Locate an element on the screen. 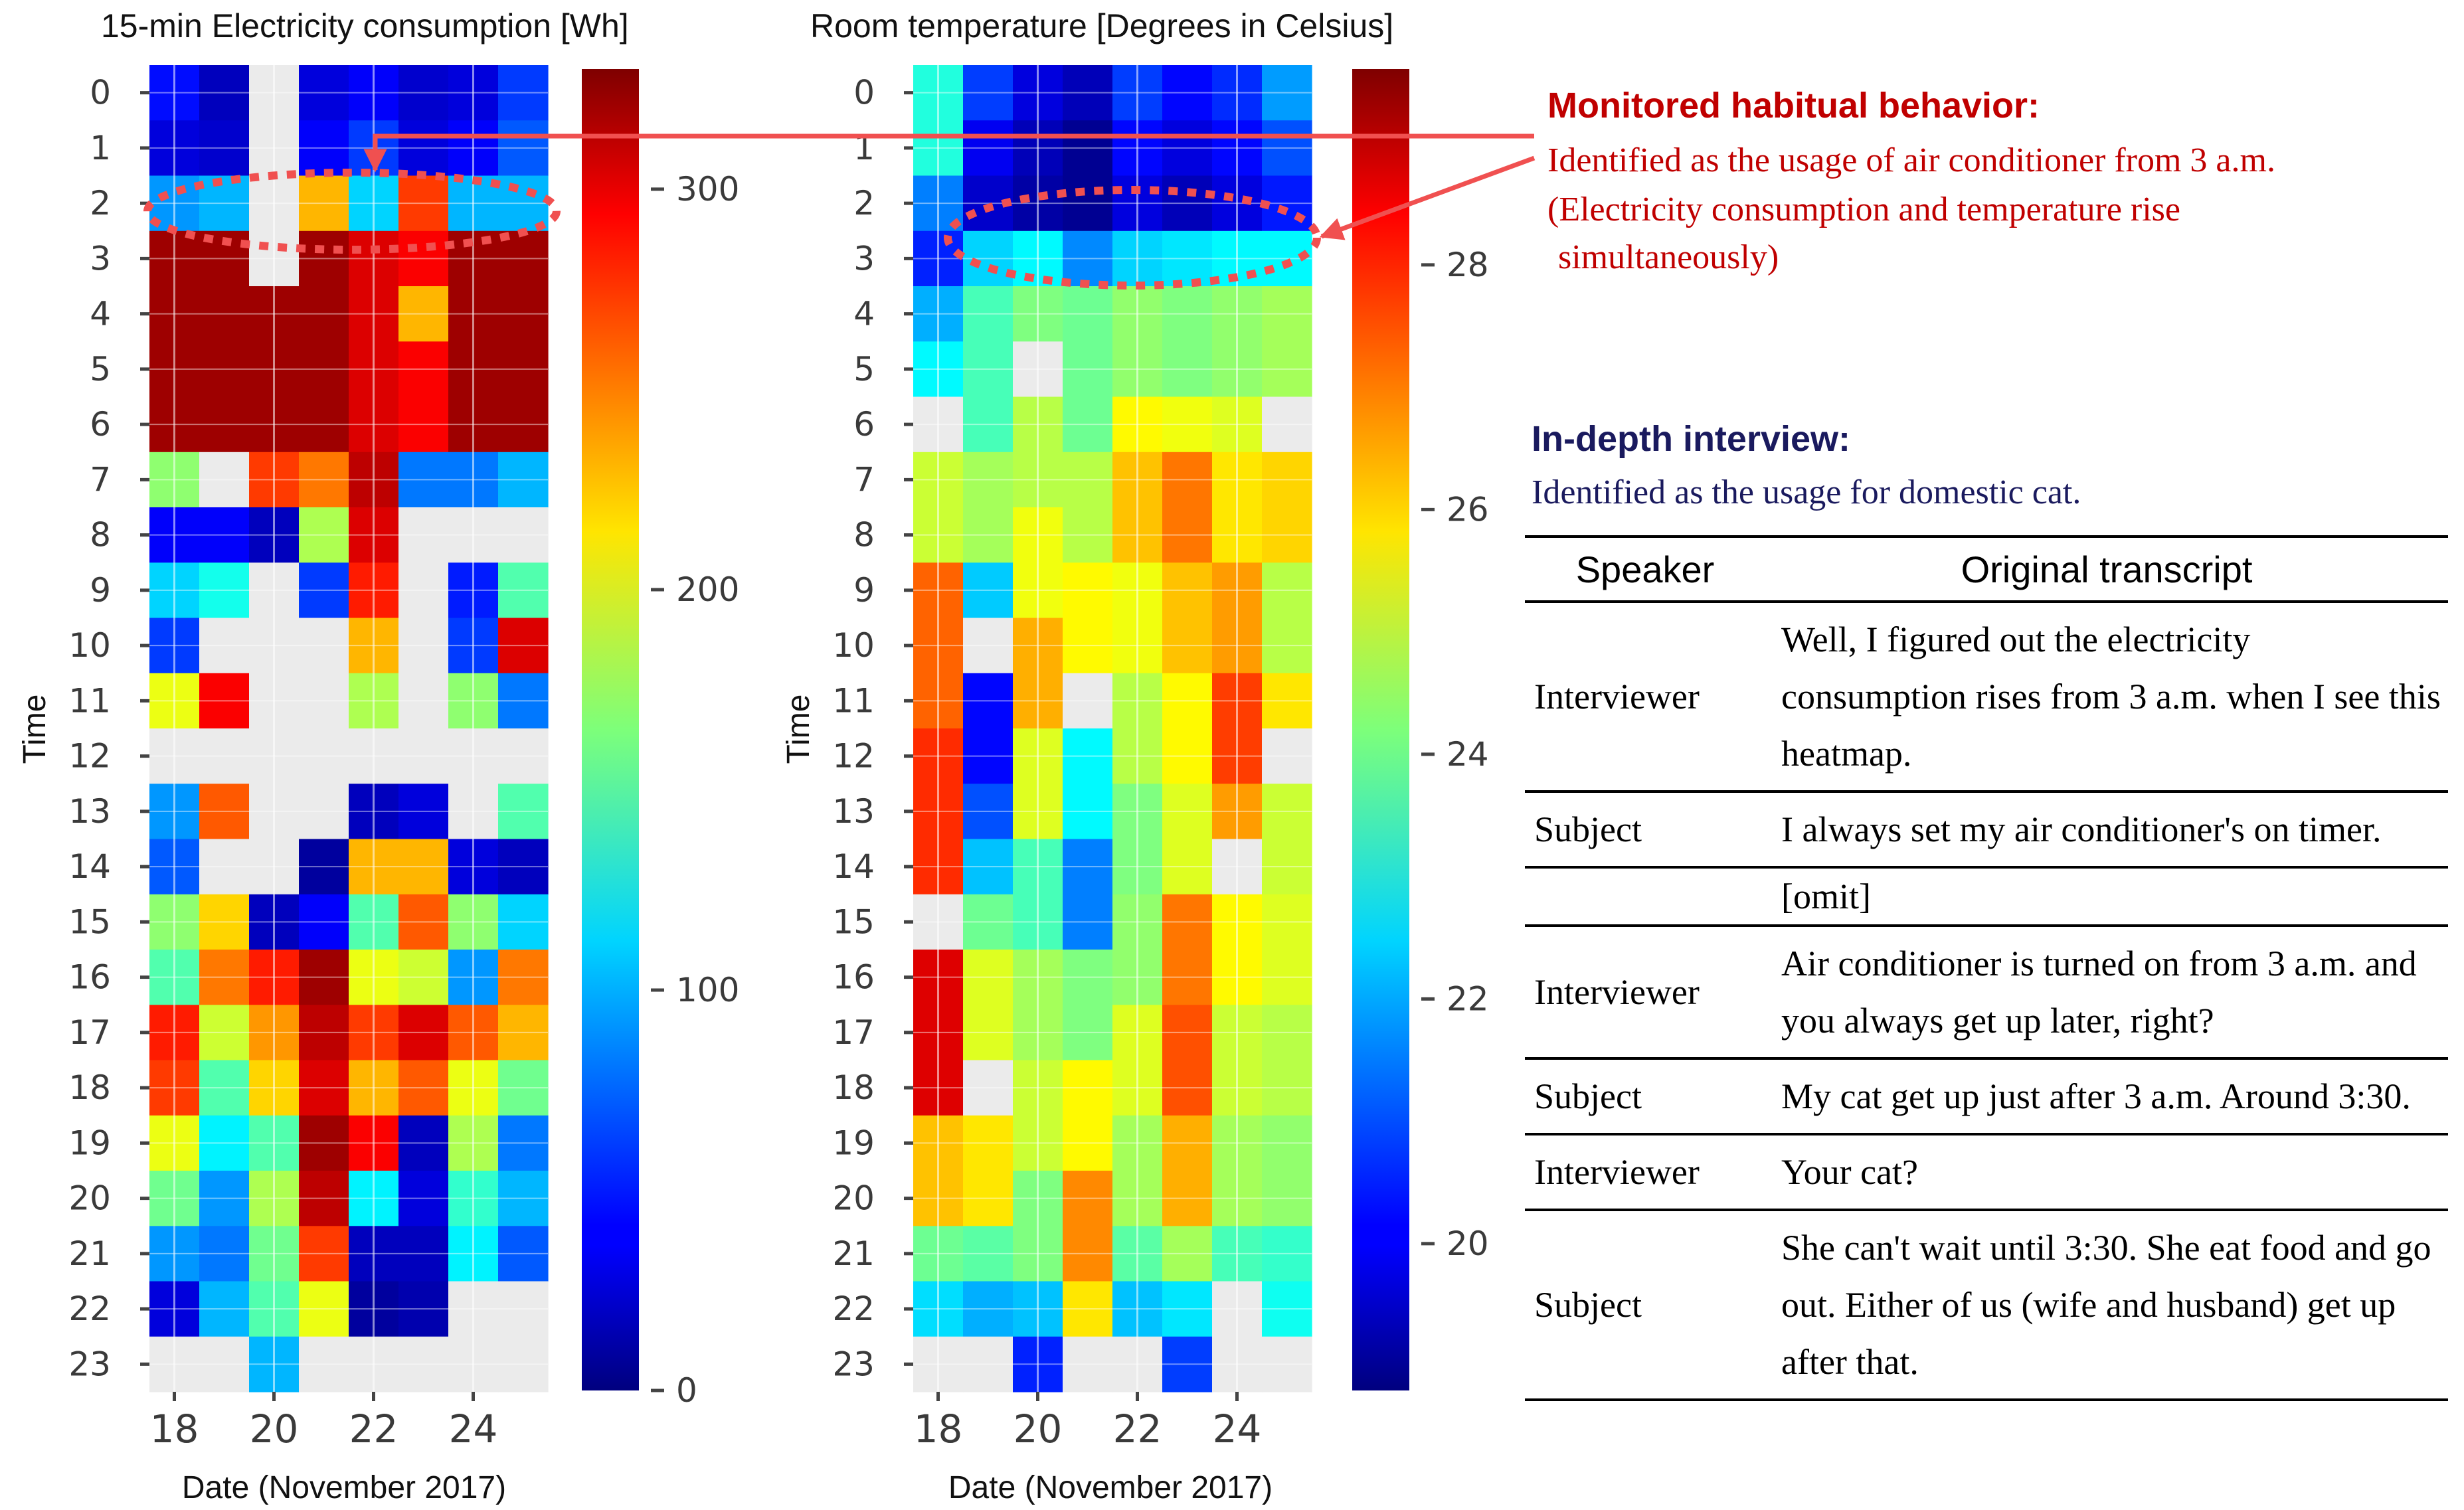 The width and height of the screenshot is (2464, 1510). temperature-x-axis-label: Date (November 2017) is located at coordinates (1110, 1487).